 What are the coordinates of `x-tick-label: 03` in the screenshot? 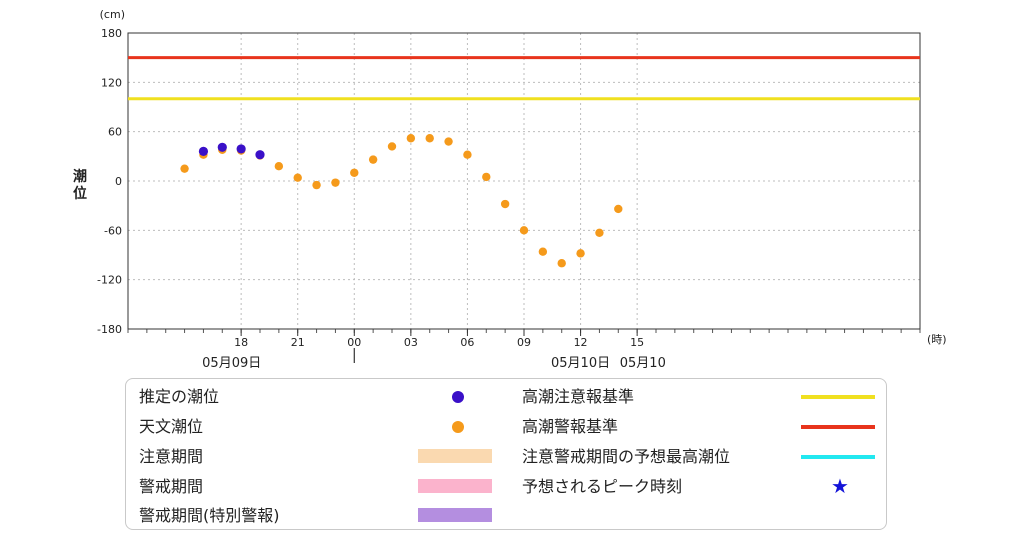 It's located at (411, 342).